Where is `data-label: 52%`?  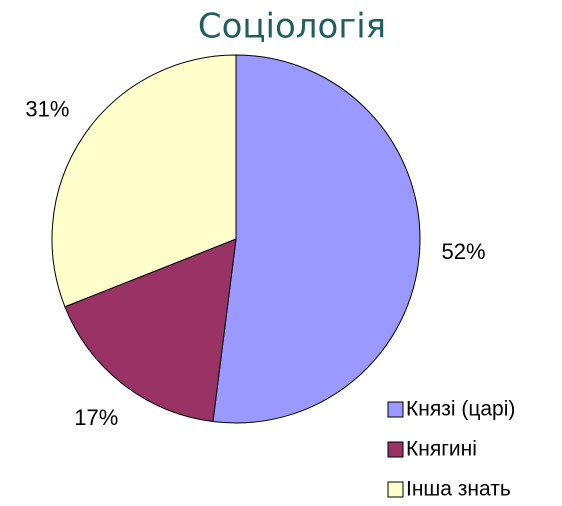
data-label: 52% is located at coordinates (464, 251).